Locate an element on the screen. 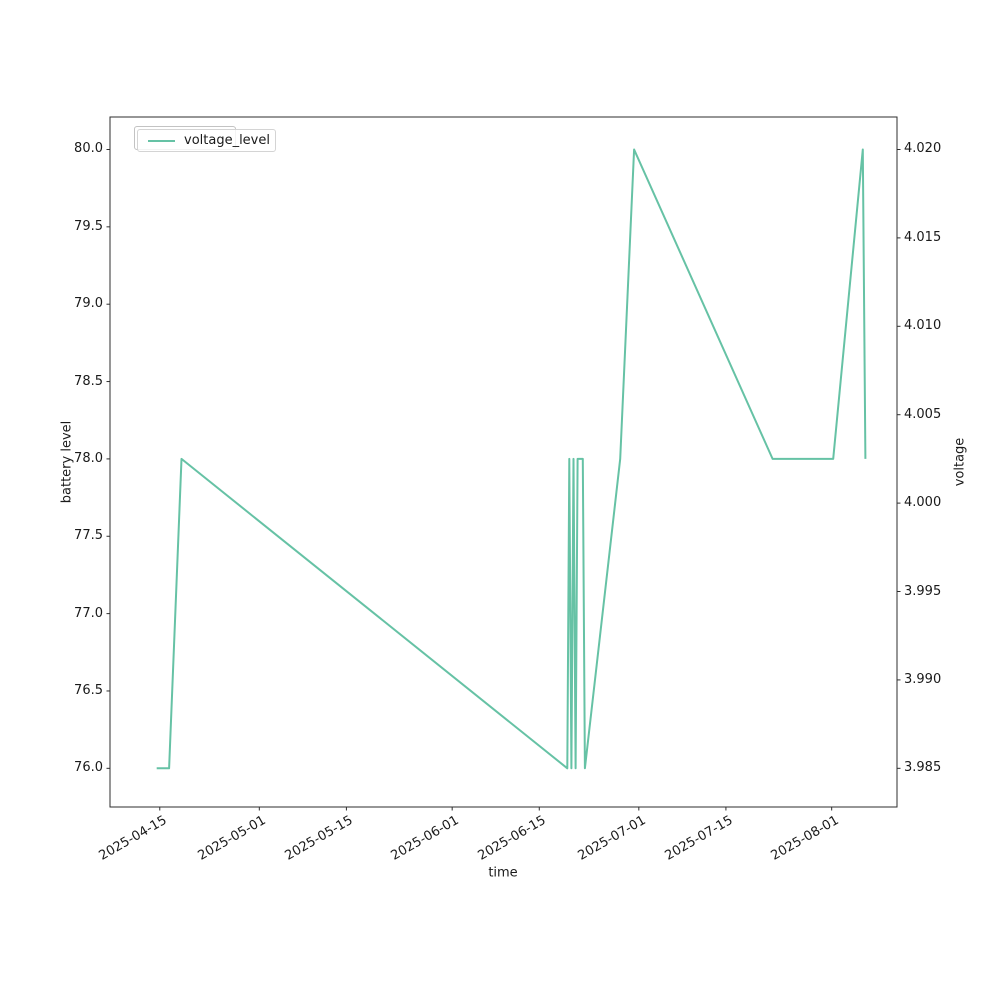 The height and width of the screenshot is (1000, 1000). y-left-tick-label: 76.0 is located at coordinates (88, 768).